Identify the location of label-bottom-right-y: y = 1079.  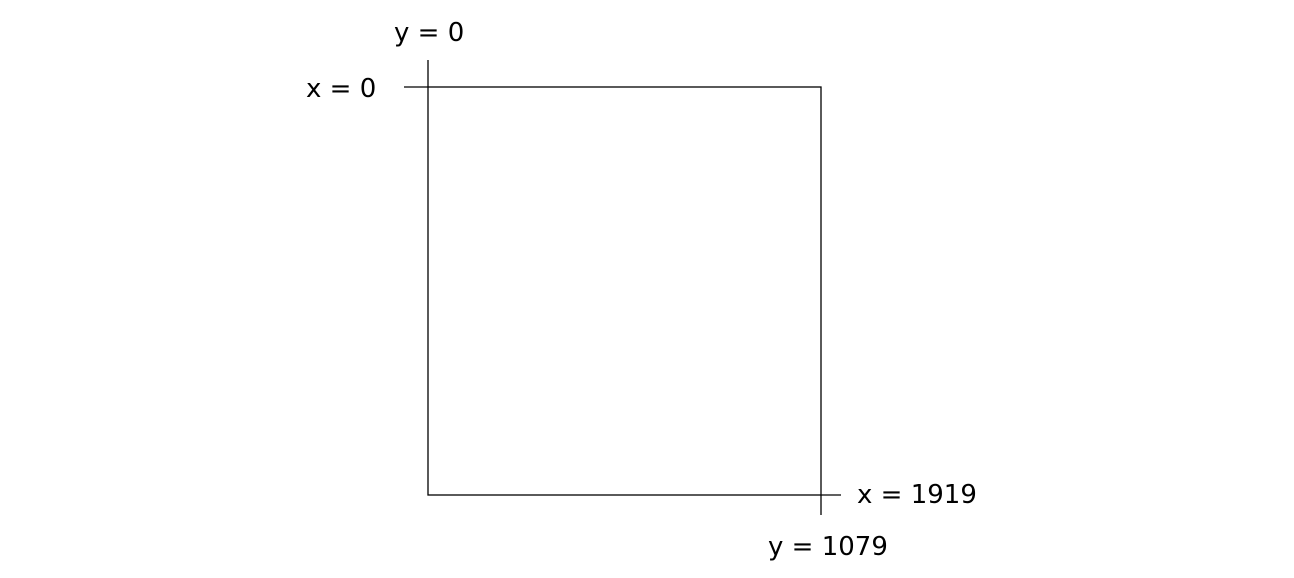
(828, 547).